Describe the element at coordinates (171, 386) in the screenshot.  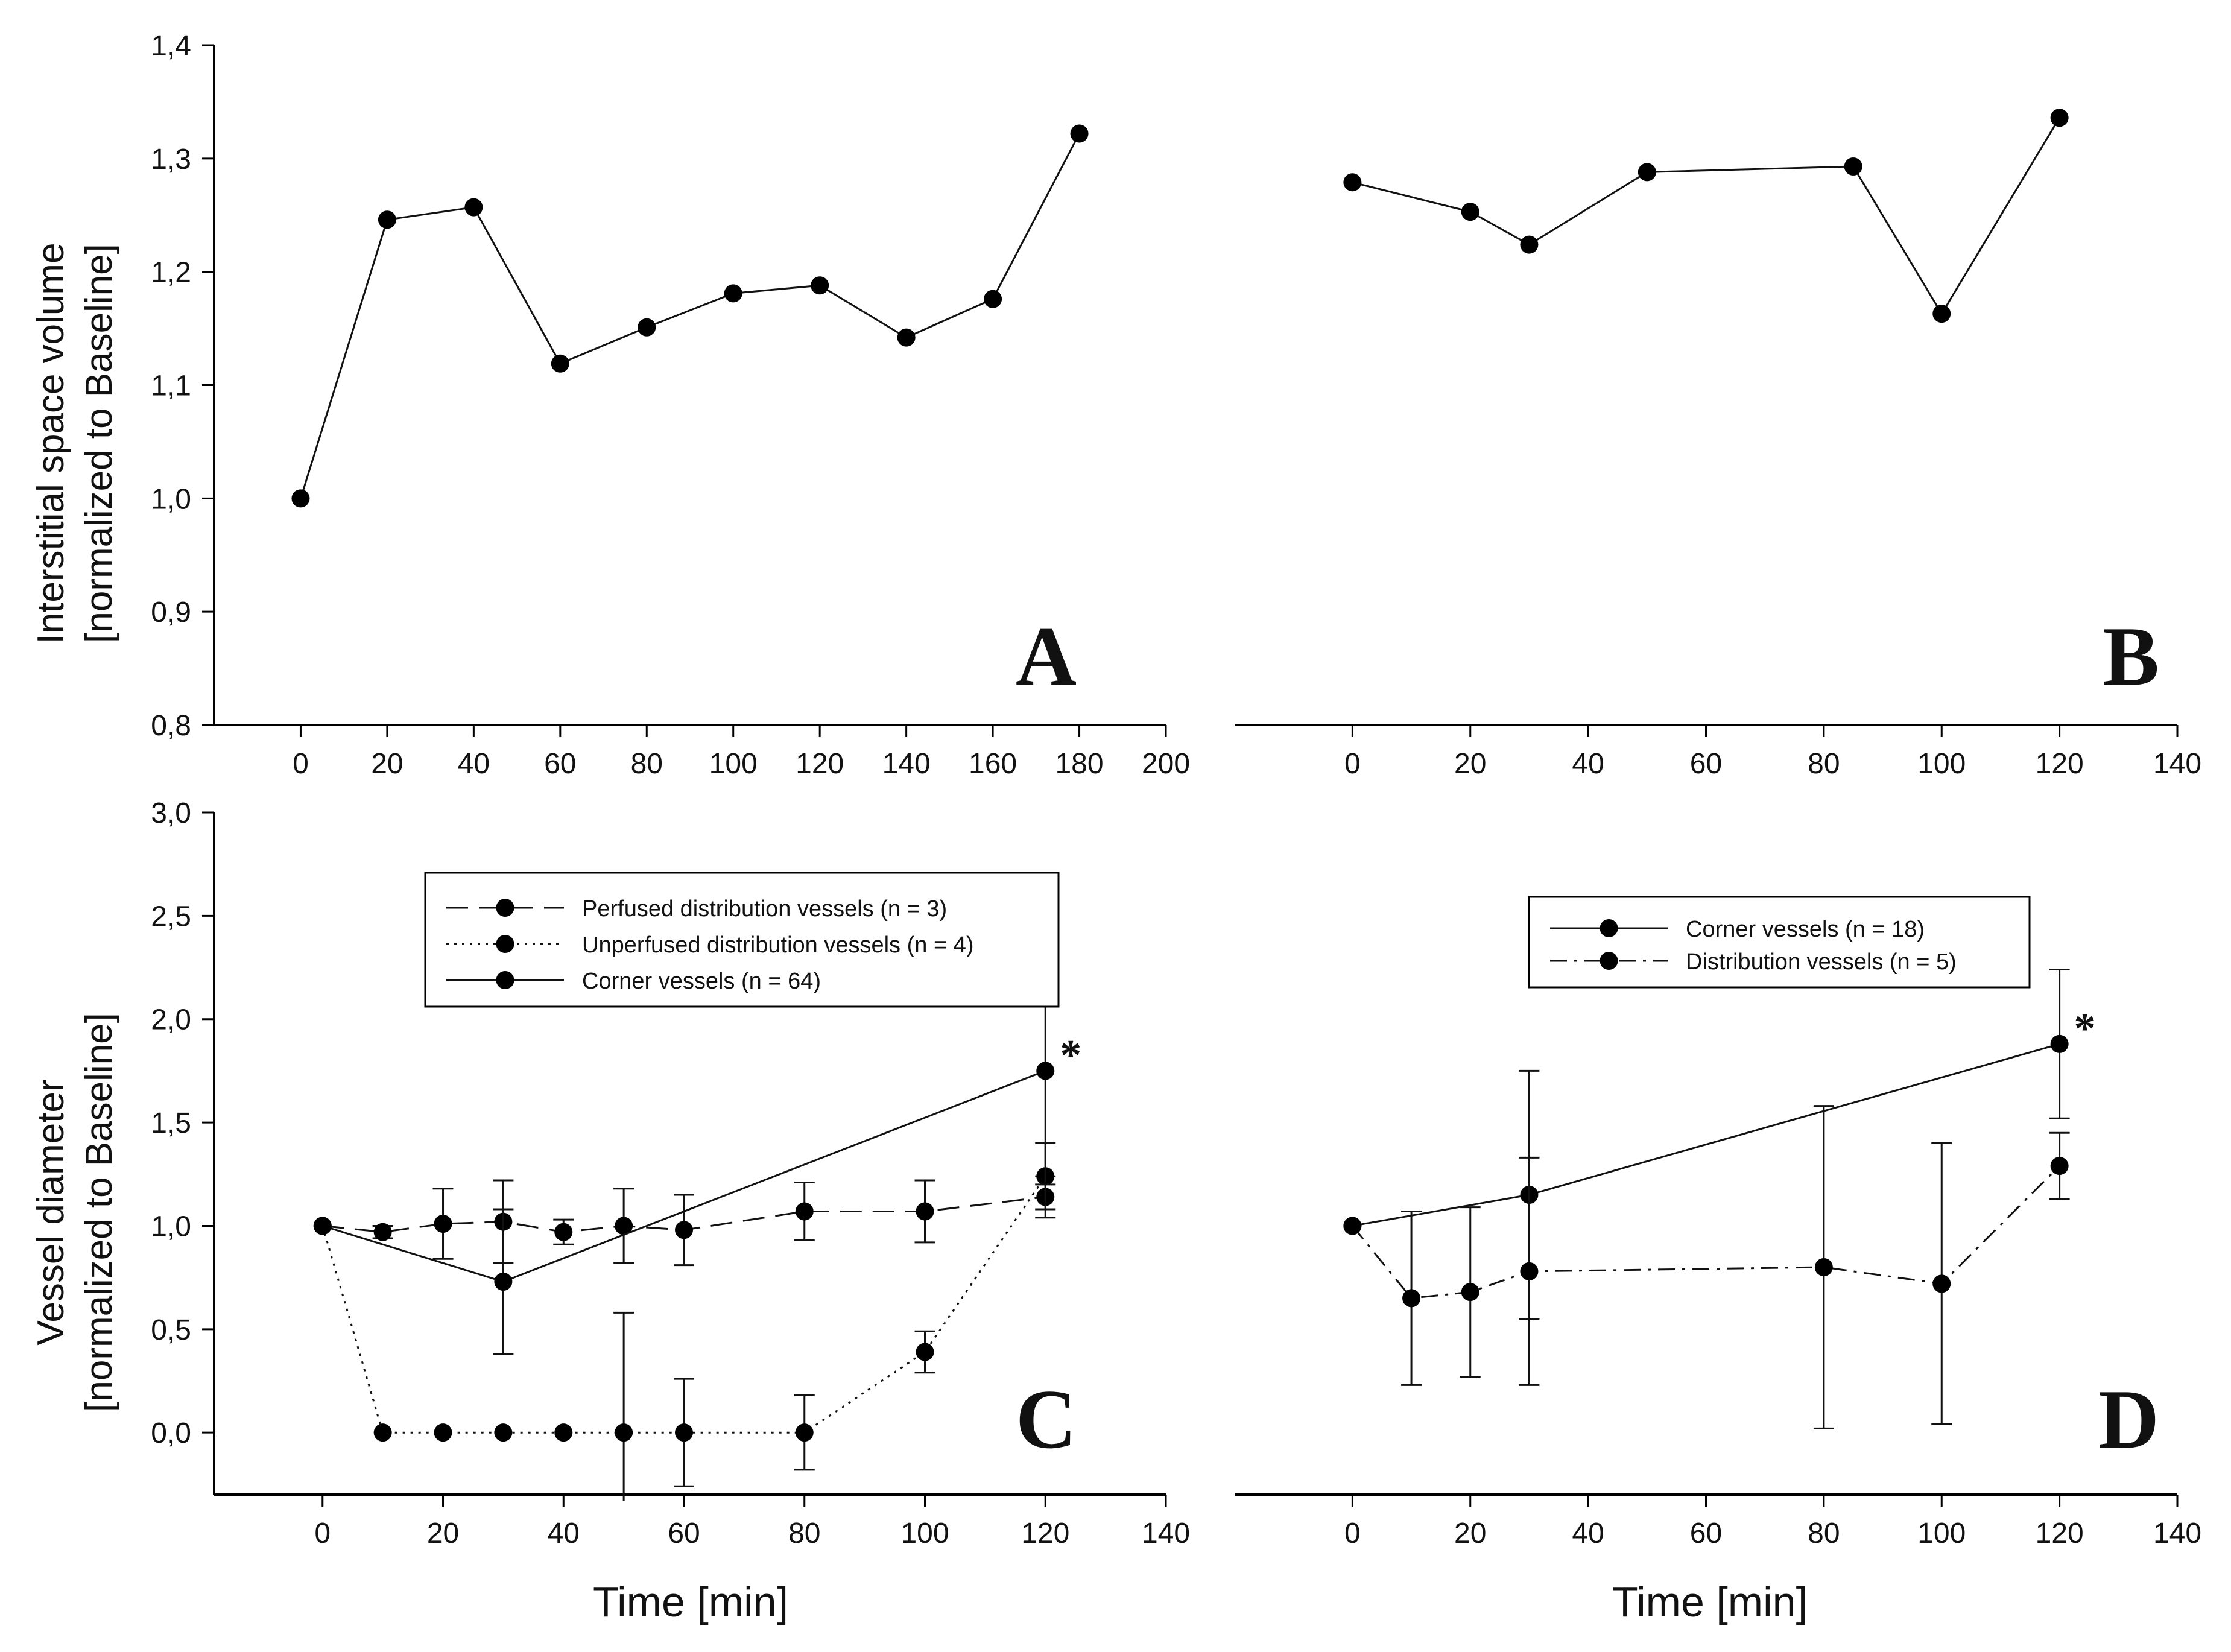
I see `y-tick-label-a: 1,1` at that location.